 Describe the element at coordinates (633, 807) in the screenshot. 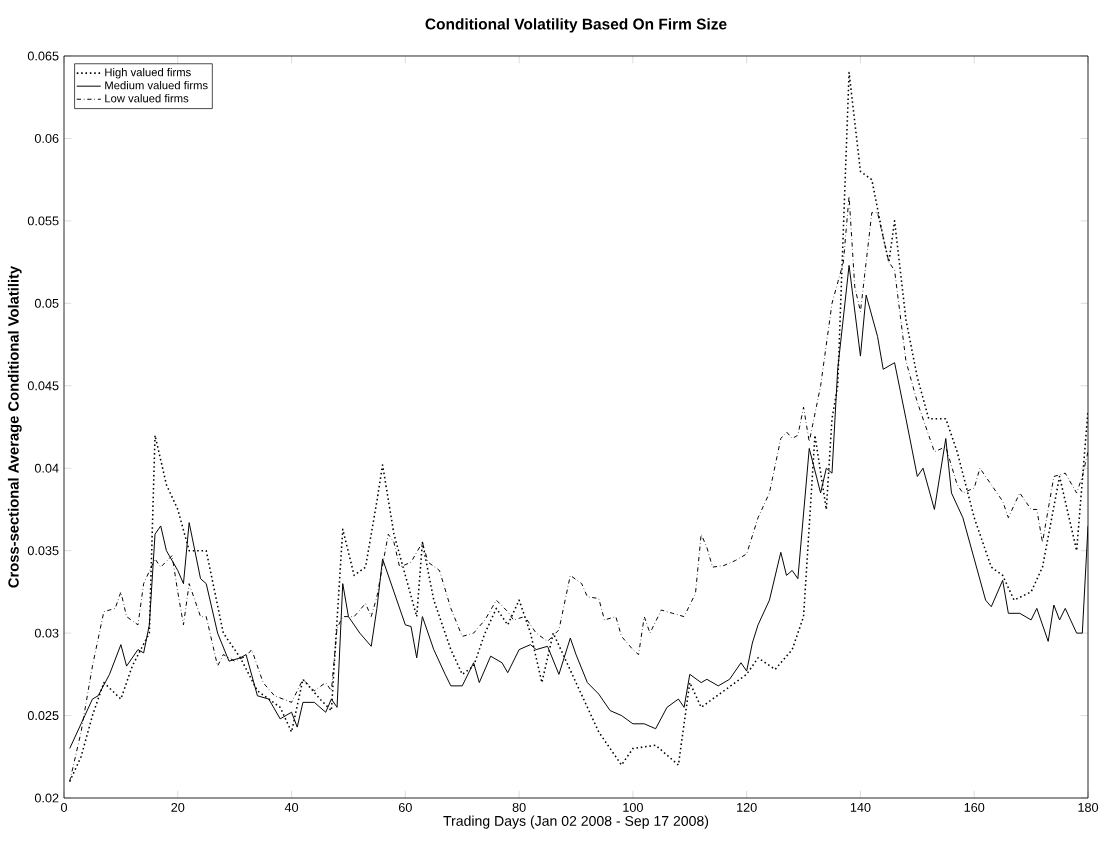

I see `x-tick-label: 100` at that location.